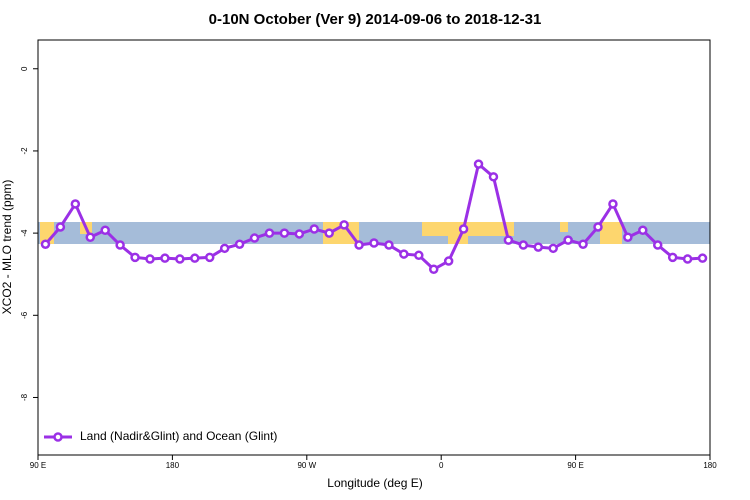 Image resolution: width=750 pixels, height=500 pixels. I want to click on y-tick-label: -2, so click(24, 151).